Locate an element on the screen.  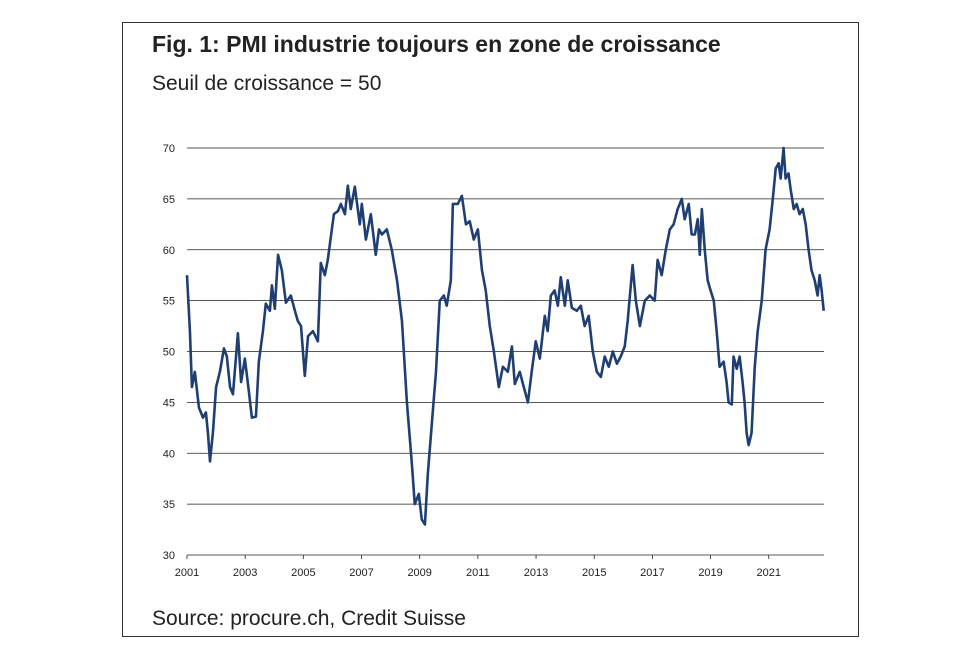
y-tick-label: 30 is located at coordinates (169, 556).